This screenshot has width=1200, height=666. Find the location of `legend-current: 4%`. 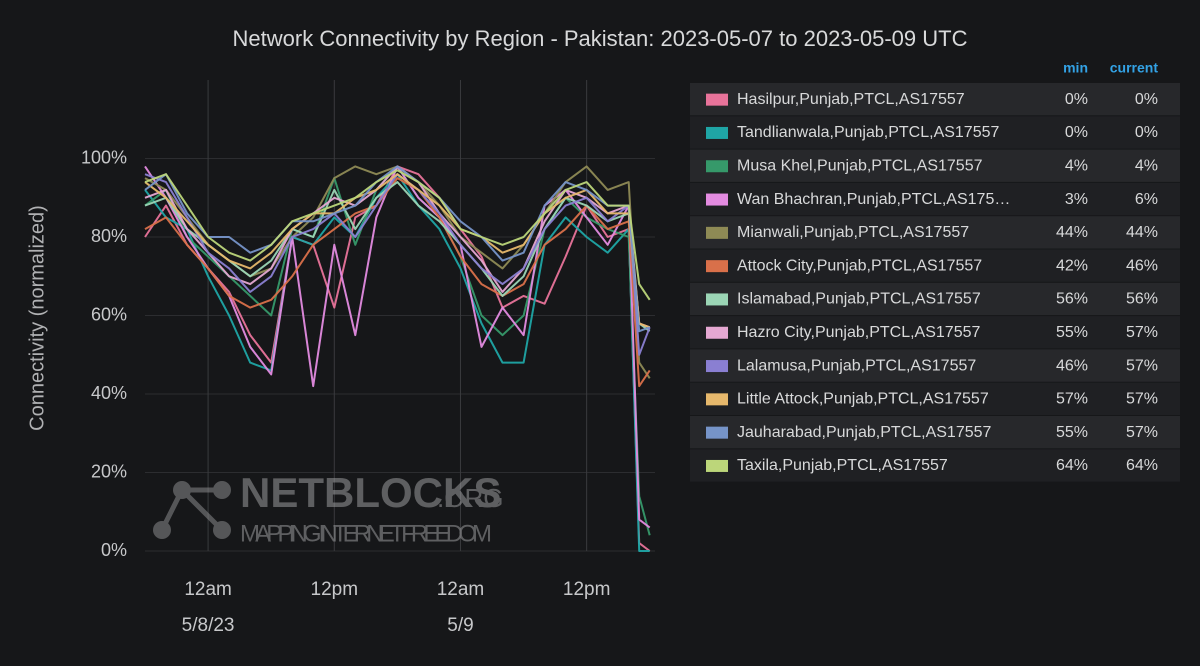

legend-current: 4% is located at coordinates (1146, 165).